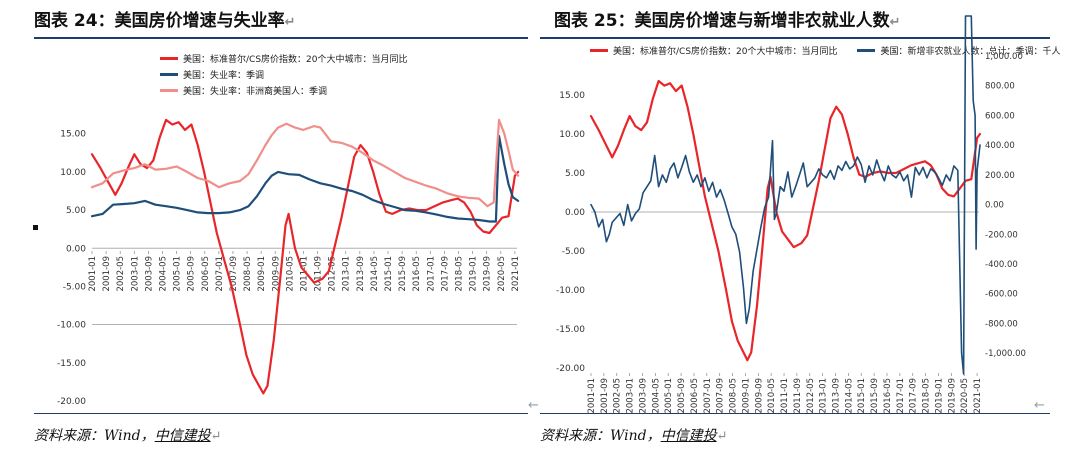  I want to click on x-tick-label: 2021-01, so click(978, 396).